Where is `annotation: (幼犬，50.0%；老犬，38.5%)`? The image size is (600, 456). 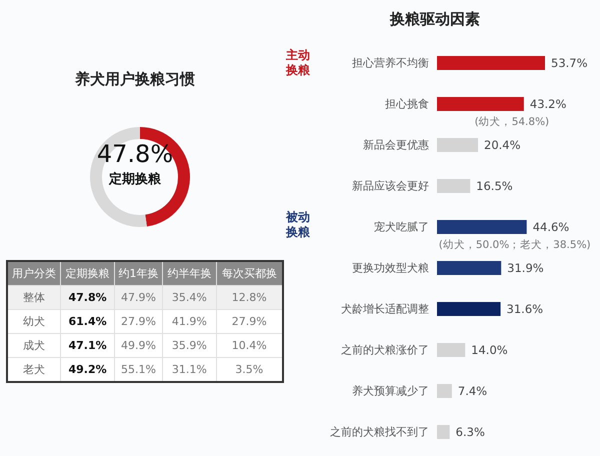
annotation: (幼犬，50.0%；老犬，38.5%) is located at coordinates (514, 244).